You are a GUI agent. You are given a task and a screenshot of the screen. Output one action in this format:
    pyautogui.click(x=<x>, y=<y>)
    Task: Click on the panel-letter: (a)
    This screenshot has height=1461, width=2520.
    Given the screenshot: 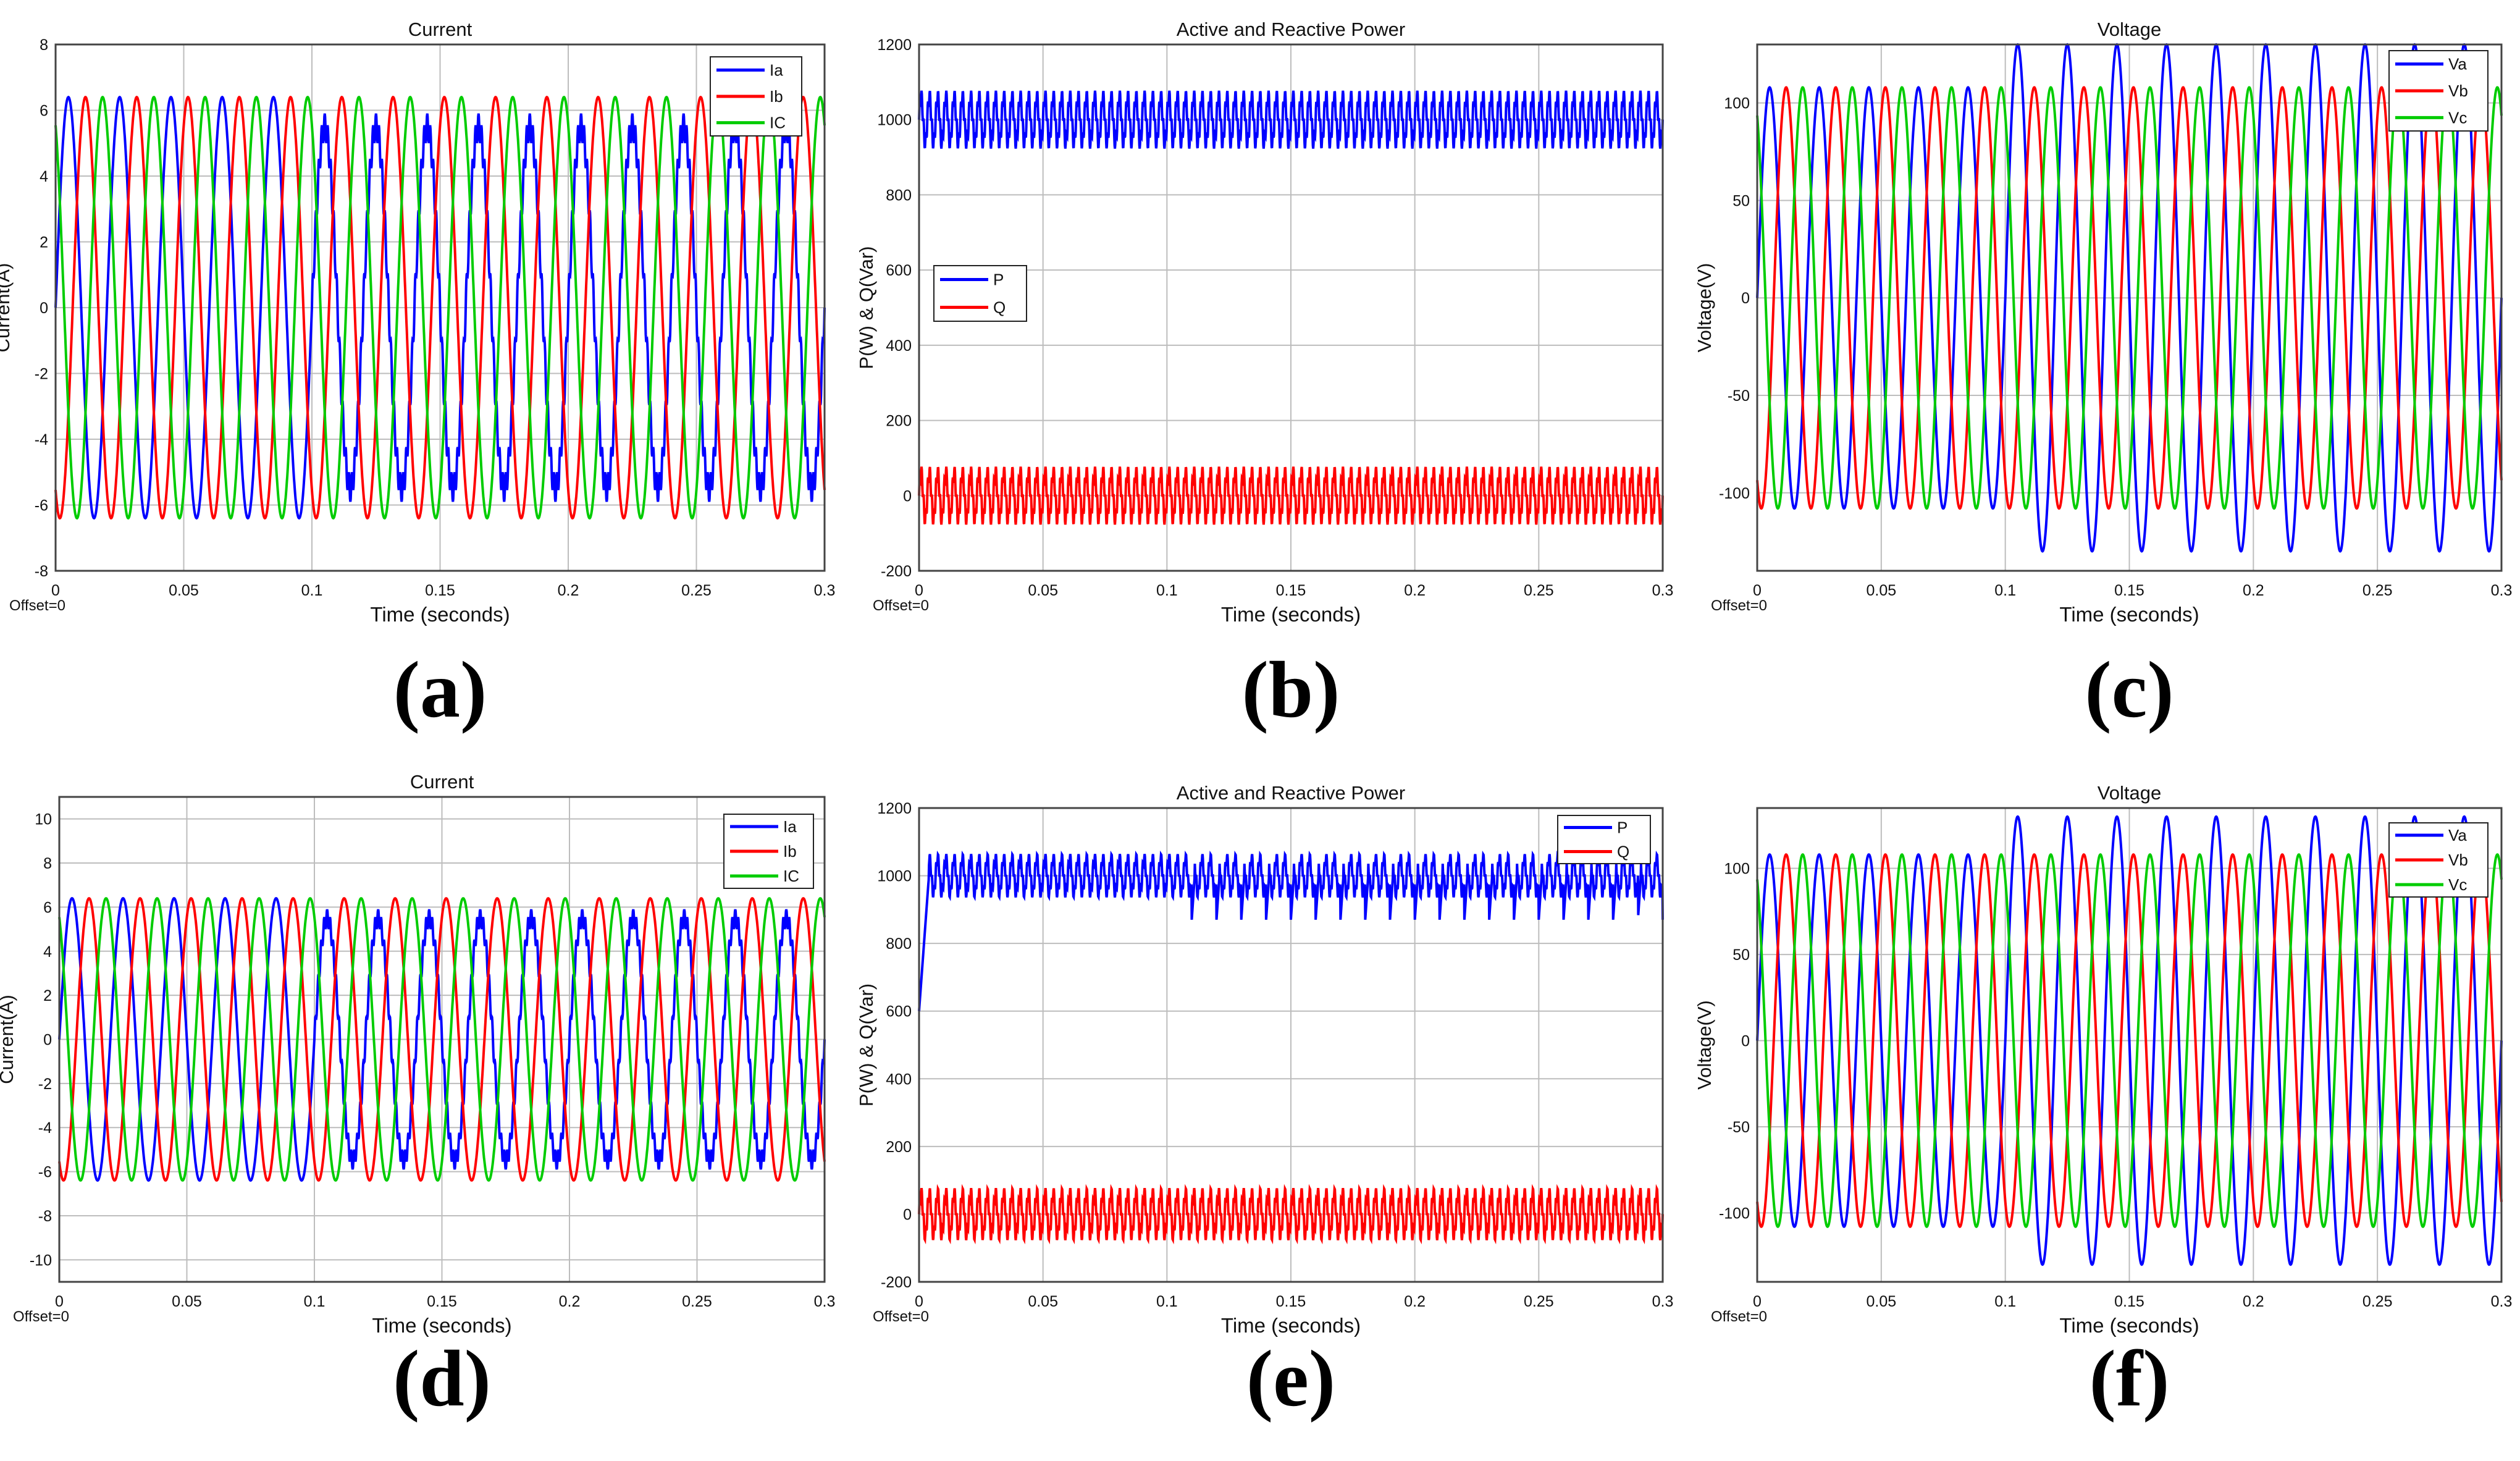 What is the action you would take?
    pyautogui.click(x=440, y=690)
    